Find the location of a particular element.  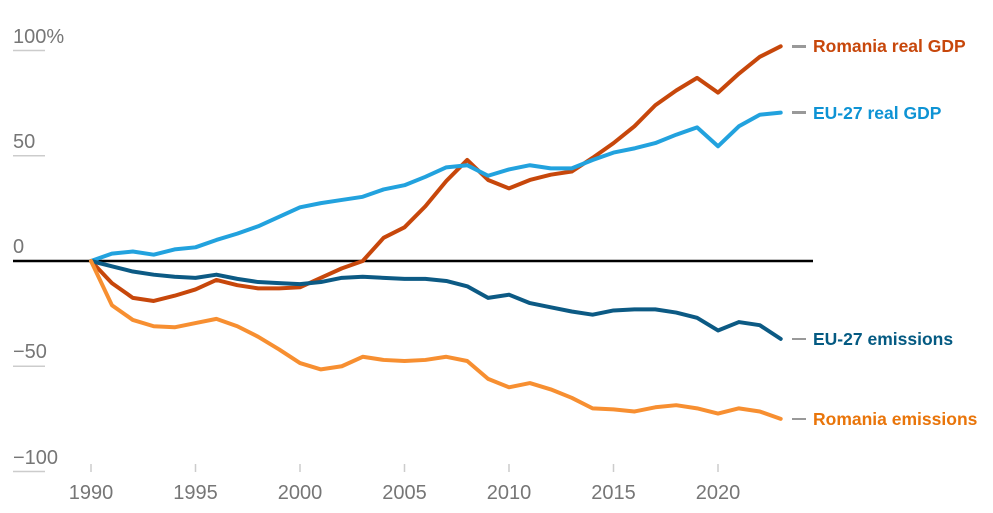

legend-item-eu27-emissions: EU-27 emissions is located at coordinates (872, 339).